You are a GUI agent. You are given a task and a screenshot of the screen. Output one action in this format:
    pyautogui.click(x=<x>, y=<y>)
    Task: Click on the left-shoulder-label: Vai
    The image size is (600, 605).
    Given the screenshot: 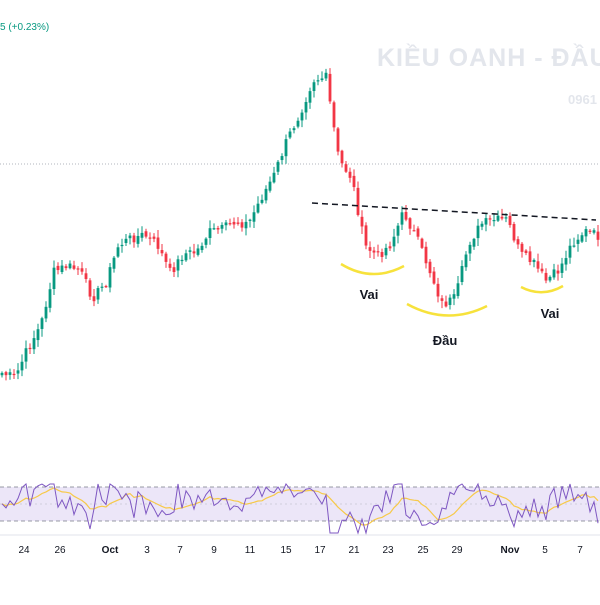 What is the action you would take?
    pyautogui.click(x=369, y=294)
    